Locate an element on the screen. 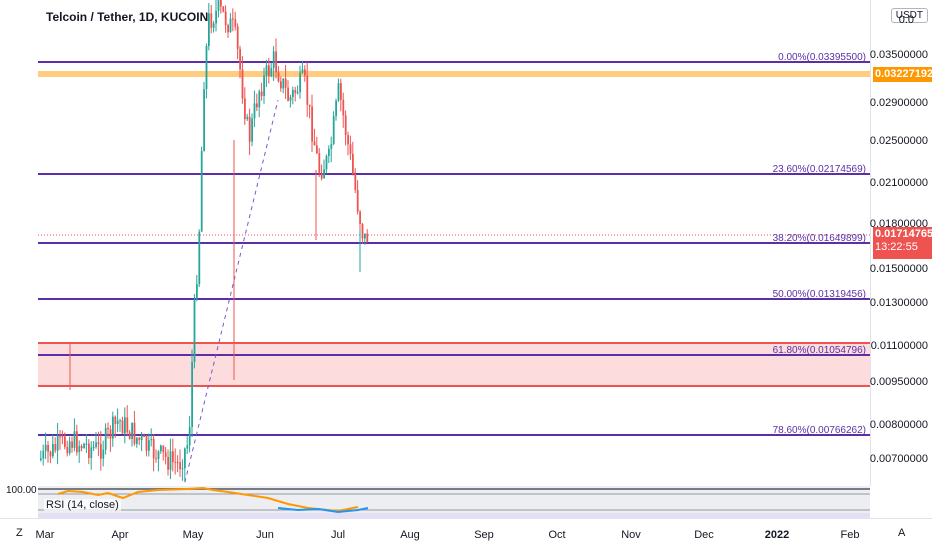 The image size is (932, 550). time-label-2022: 2022 is located at coordinates (777, 535).